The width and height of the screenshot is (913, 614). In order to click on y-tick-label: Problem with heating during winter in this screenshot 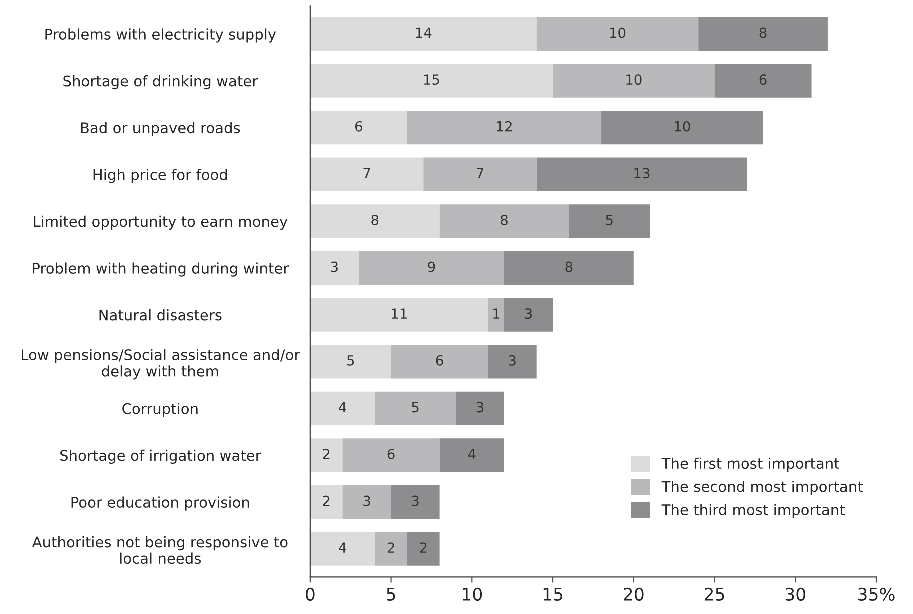, I will do `click(161, 269)`.